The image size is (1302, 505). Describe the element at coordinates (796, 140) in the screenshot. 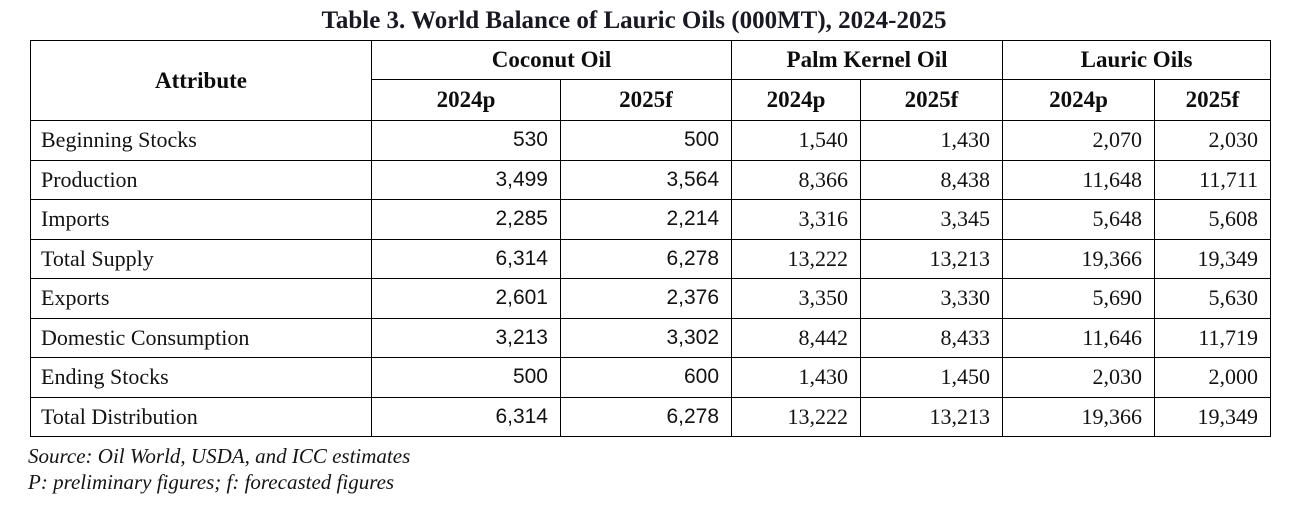

I see `value-cell: 1,540` at that location.